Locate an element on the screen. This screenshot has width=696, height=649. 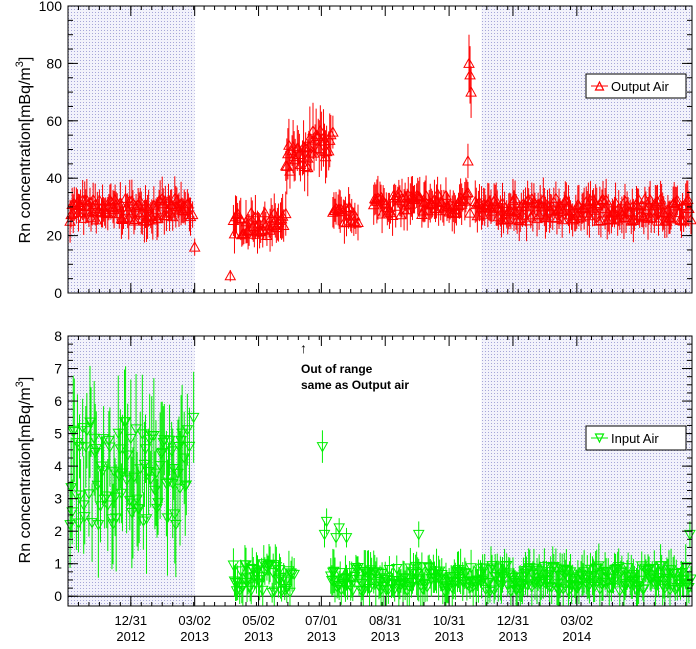
x-tick-label: 10/31 is located at coordinates (449, 620).